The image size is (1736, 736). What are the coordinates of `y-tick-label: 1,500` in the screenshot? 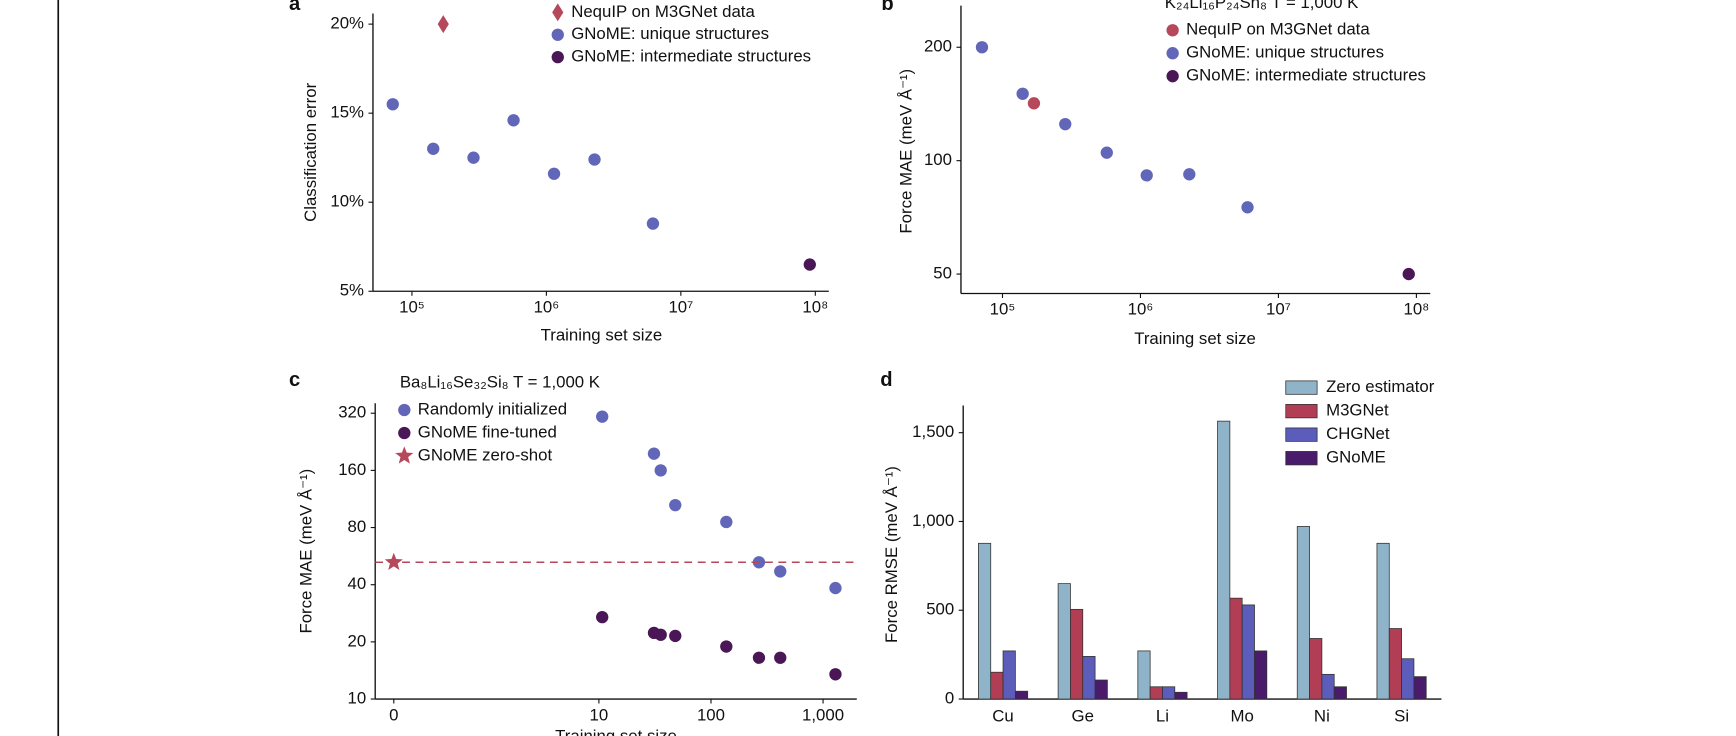 It's located at (933, 431).